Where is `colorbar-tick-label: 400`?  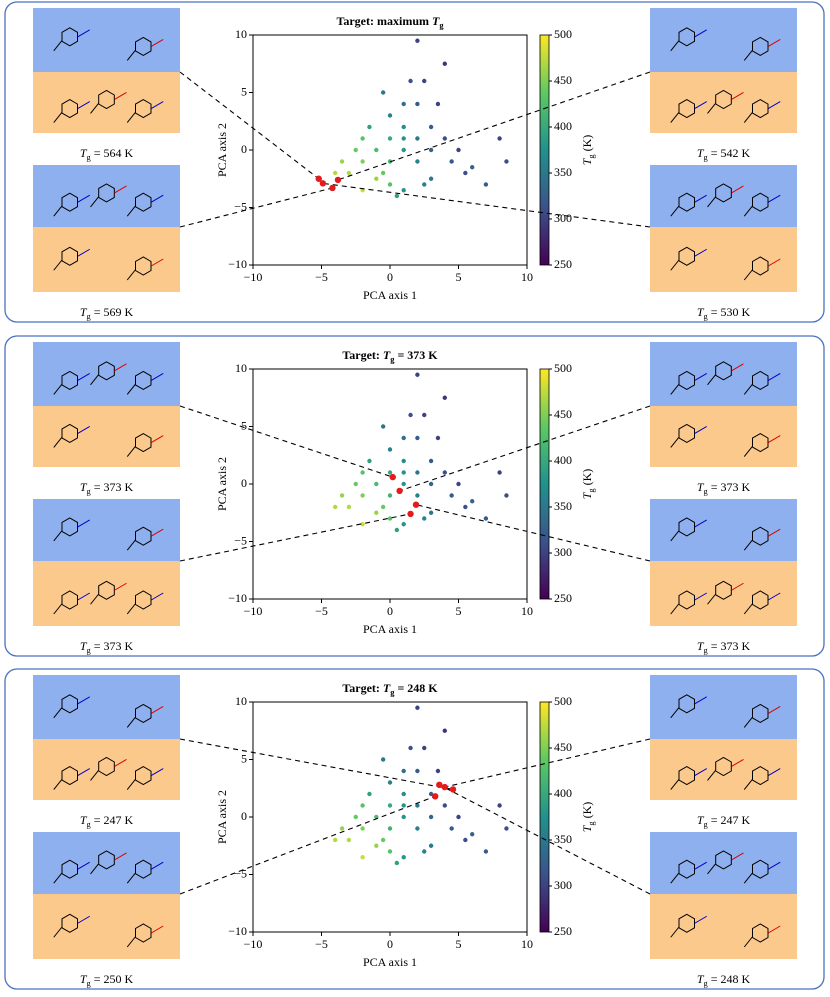 colorbar-tick-label: 400 is located at coordinates (563, 126).